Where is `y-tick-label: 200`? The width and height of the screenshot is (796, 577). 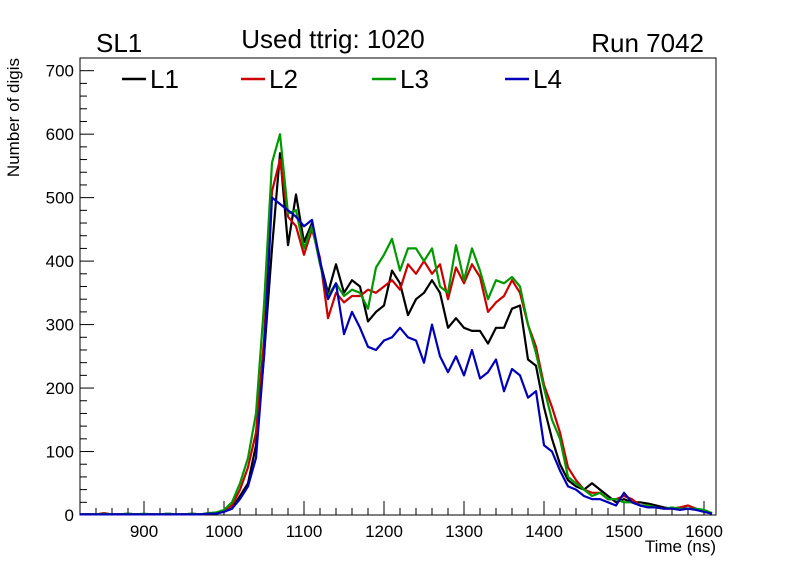
y-tick-label: 200 is located at coordinates (60, 388).